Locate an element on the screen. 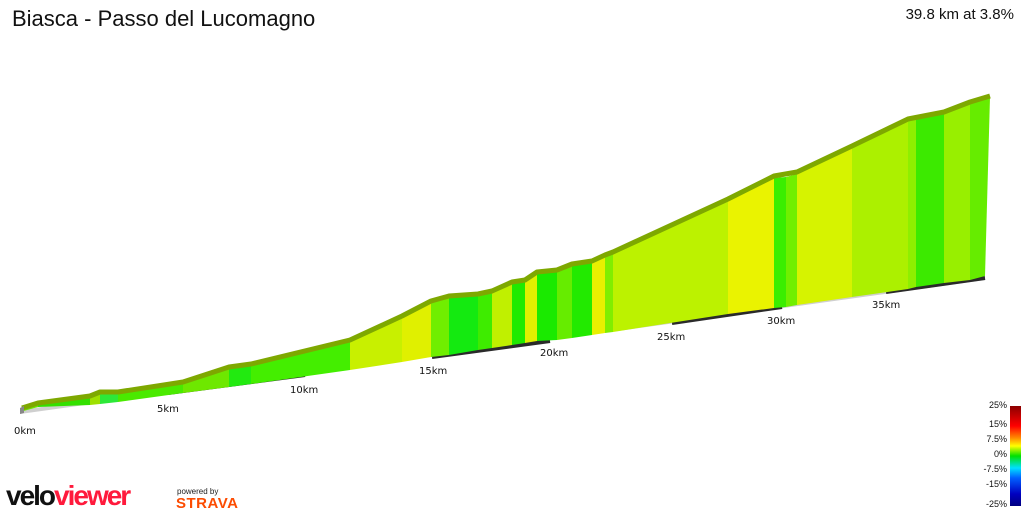 This screenshot has width=1024, height=512. legend-label: 15% is located at coordinates (997, 424).